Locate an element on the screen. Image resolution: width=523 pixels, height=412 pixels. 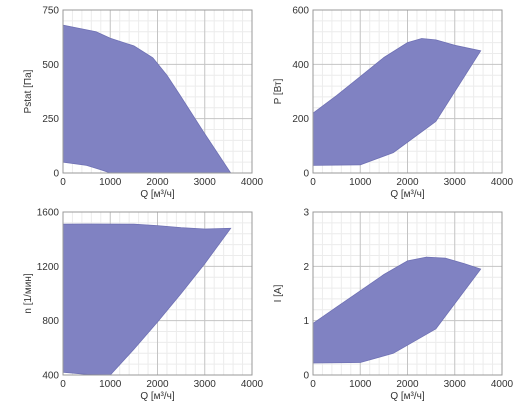
power-x-tick-label: 4000 is located at coordinates (502, 182).